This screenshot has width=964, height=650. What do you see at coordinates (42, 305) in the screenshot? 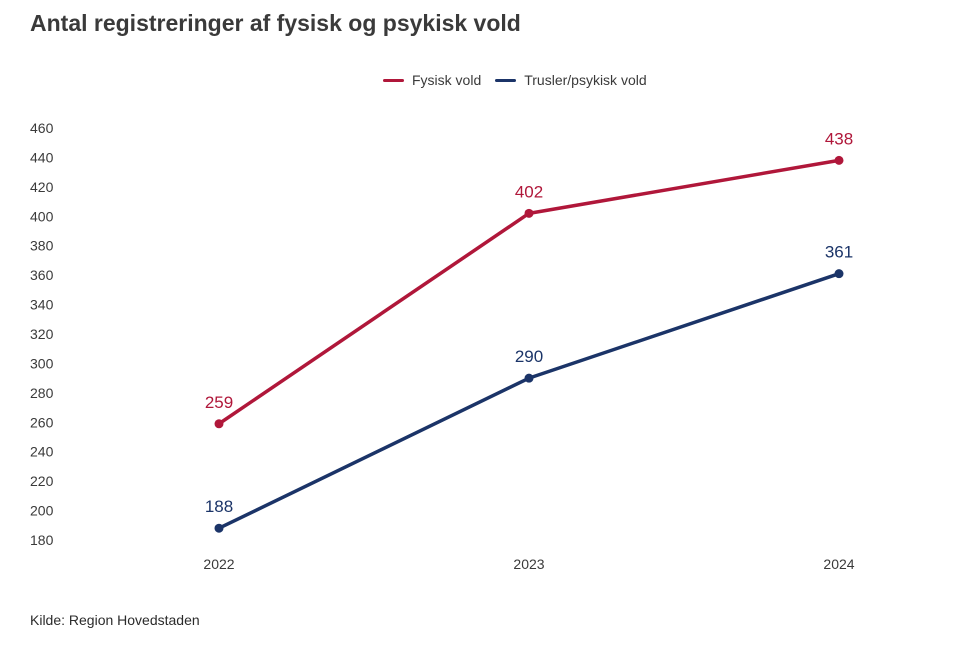
I see `y-tick-label-340: 340` at bounding box center [42, 305].